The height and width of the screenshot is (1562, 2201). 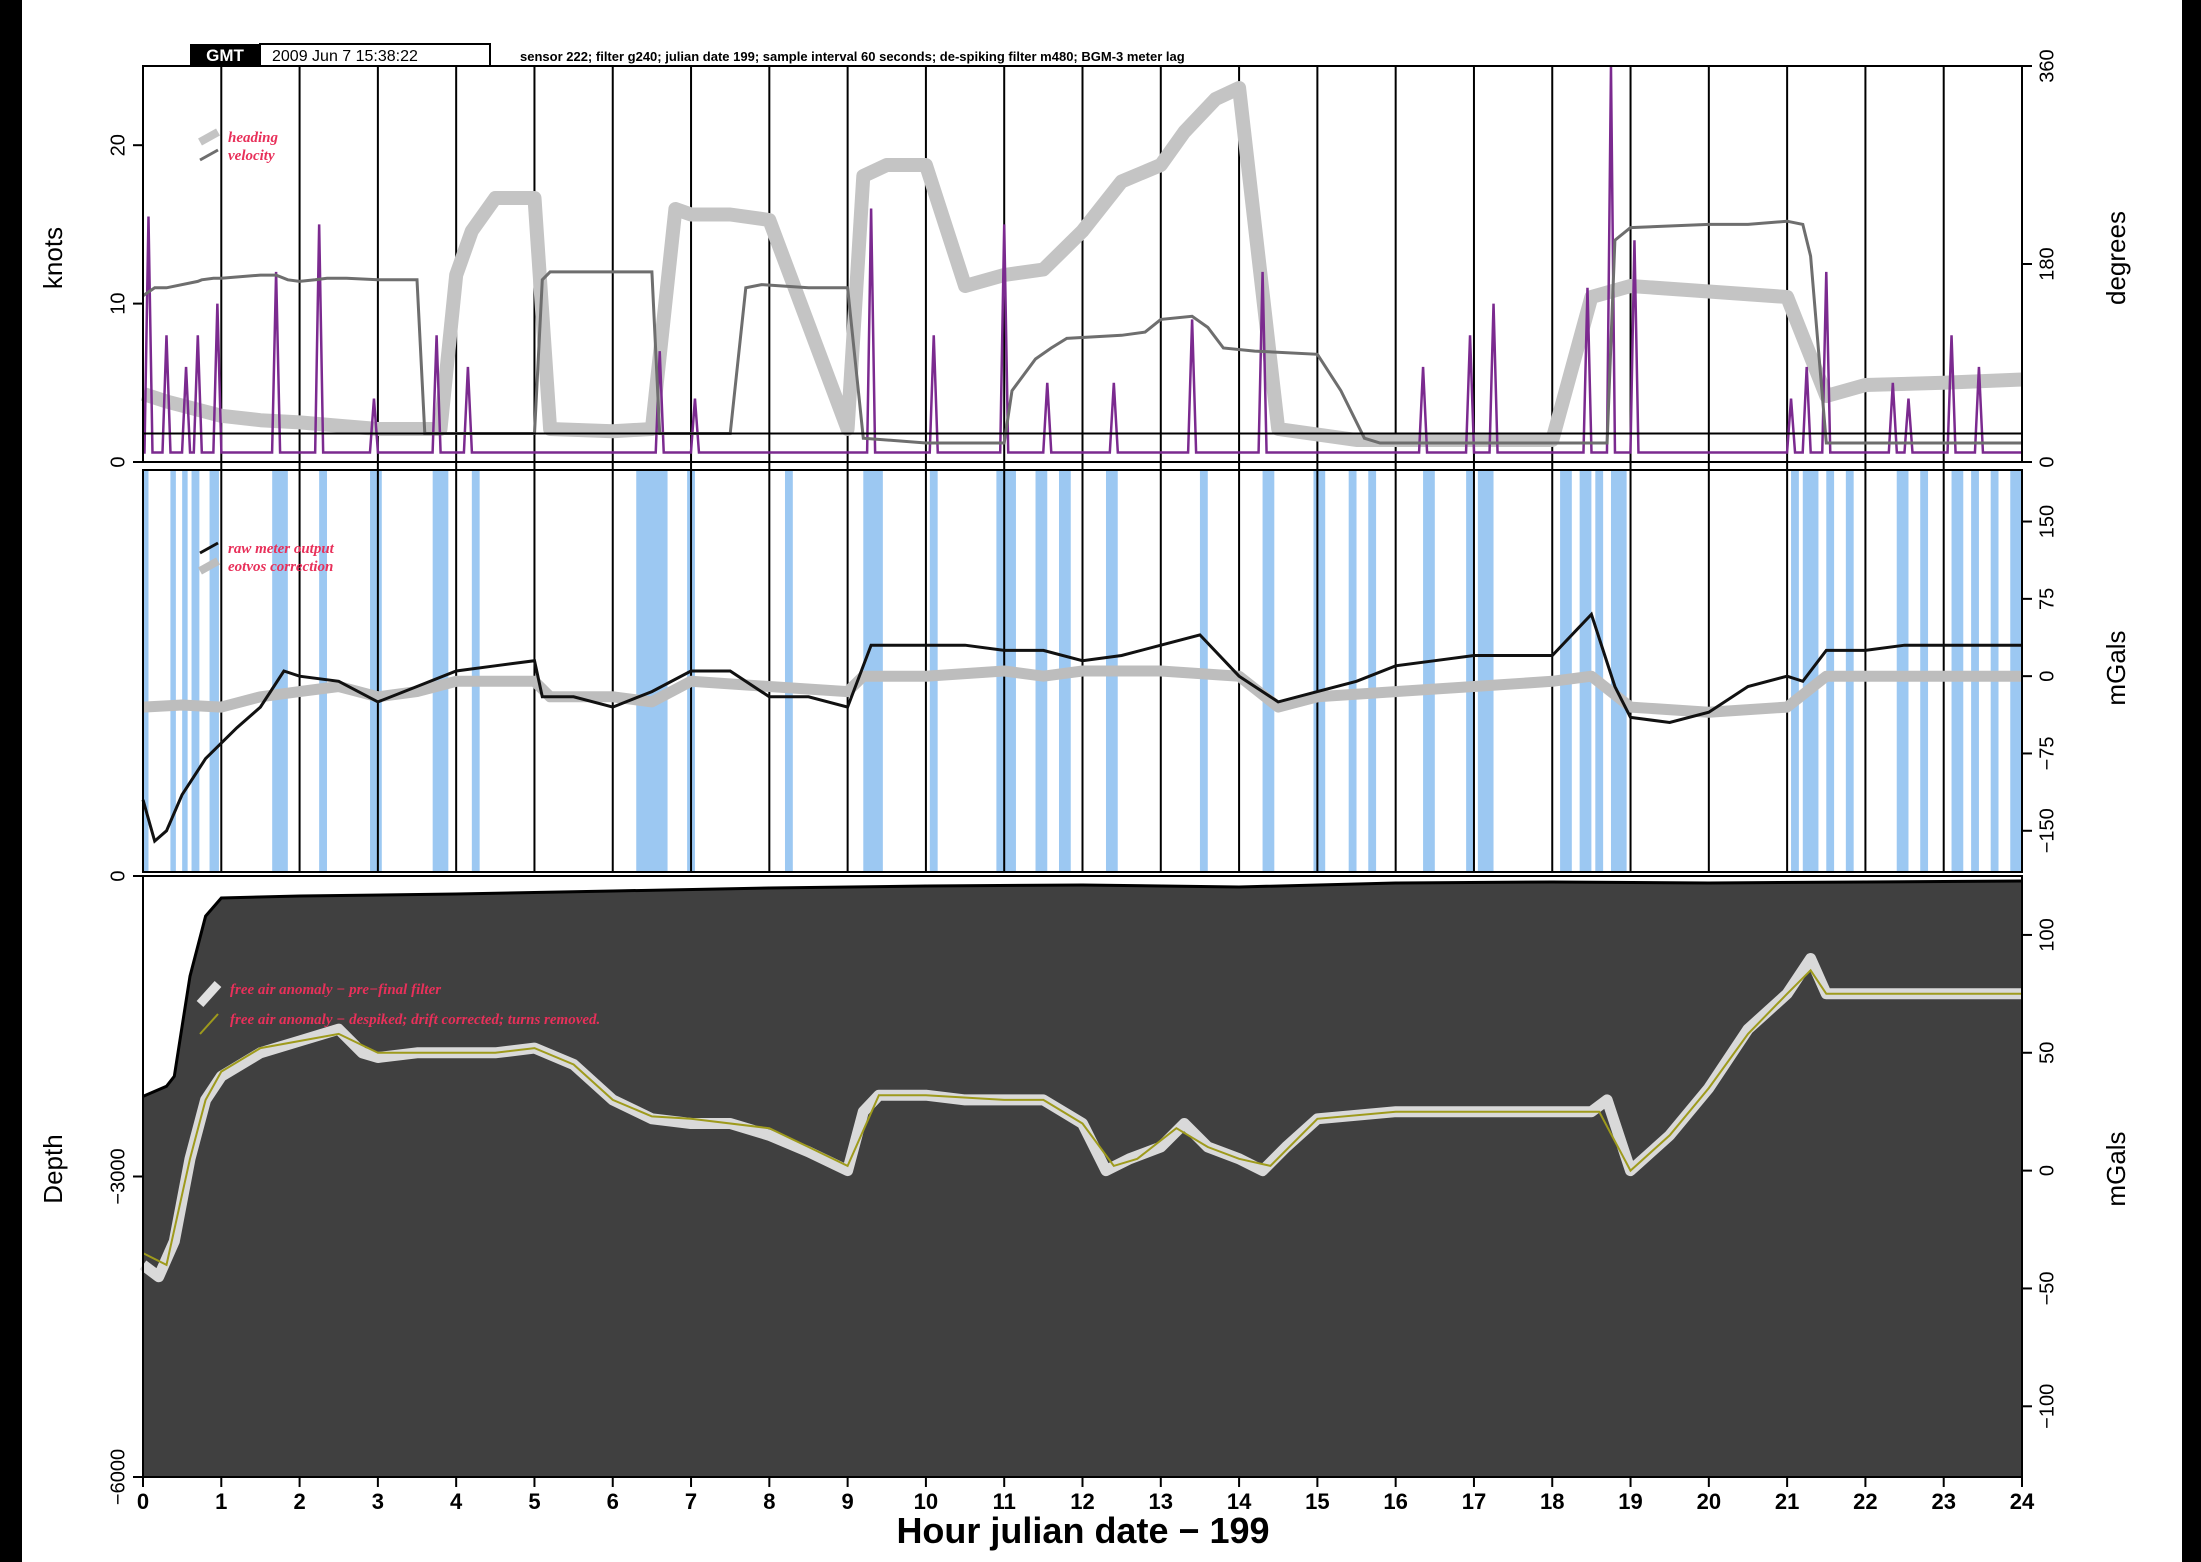 What do you see at coordinates (118, 461) in the screenshot?
I see `panel1-left-tick-label: 0` at bounding box center [118, 461].